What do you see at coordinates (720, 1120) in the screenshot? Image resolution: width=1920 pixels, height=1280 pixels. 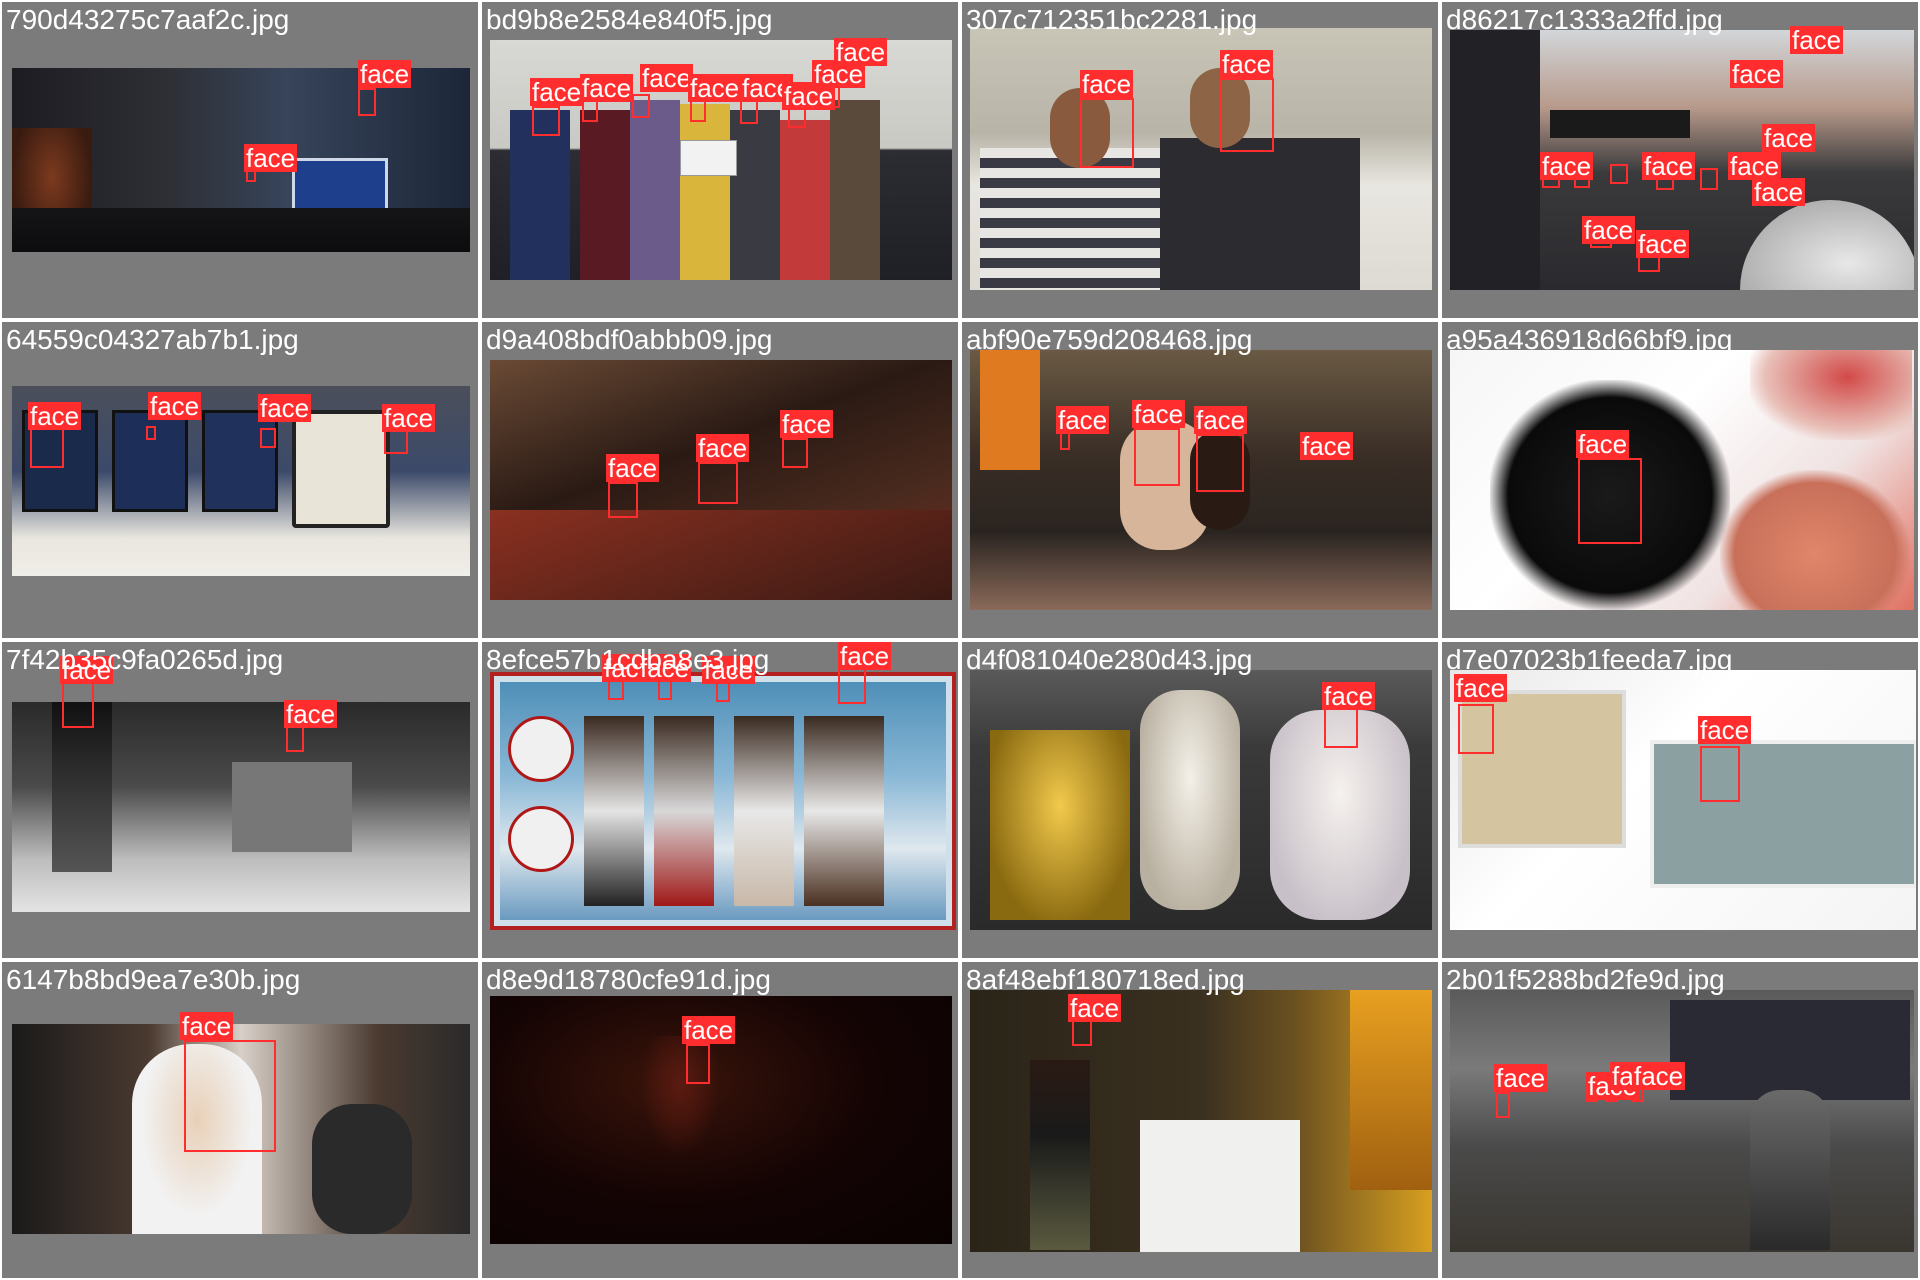 I see `result-tile: d8e9d18780cfe91d.jpg face` at bounding box center [720, 1120].